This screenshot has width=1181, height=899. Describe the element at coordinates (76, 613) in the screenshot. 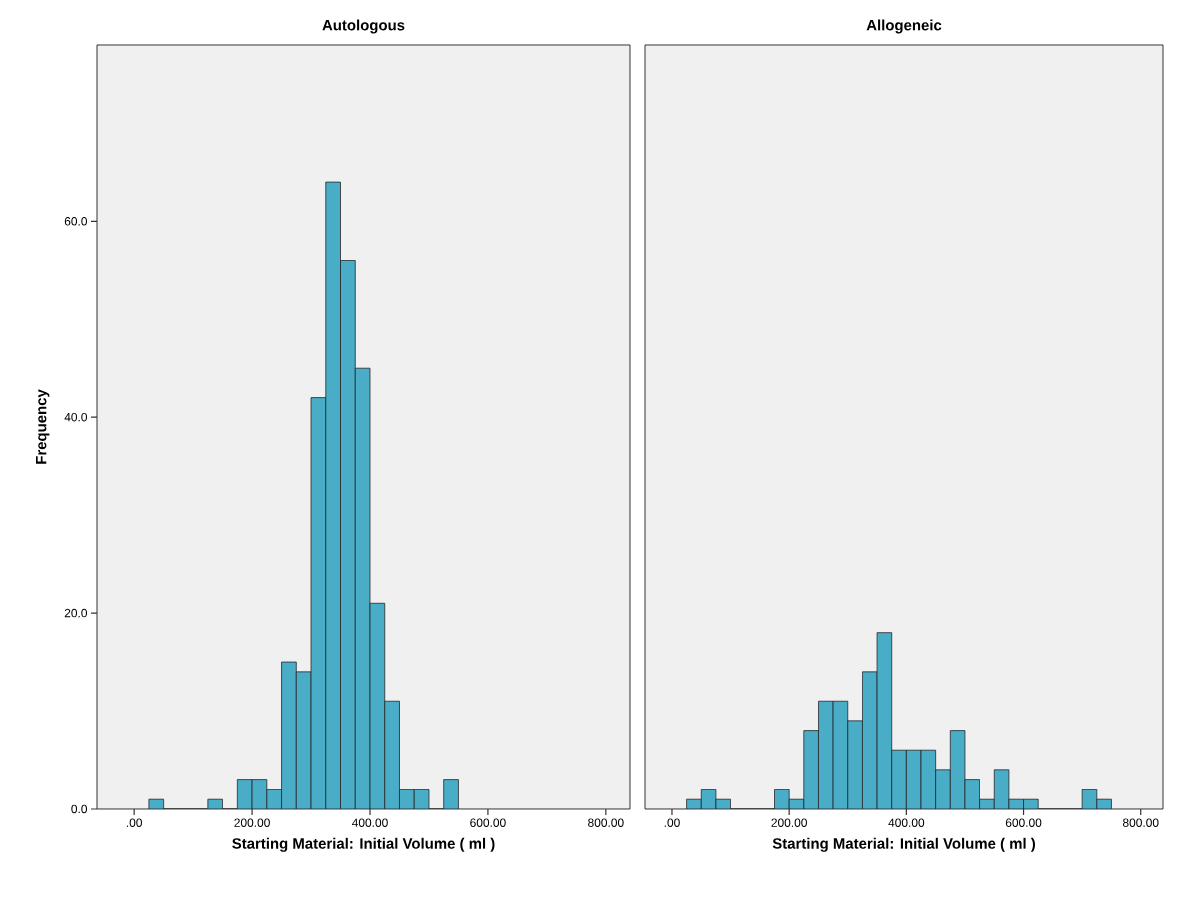

I see `y-tick-label: 20.0` at that location.